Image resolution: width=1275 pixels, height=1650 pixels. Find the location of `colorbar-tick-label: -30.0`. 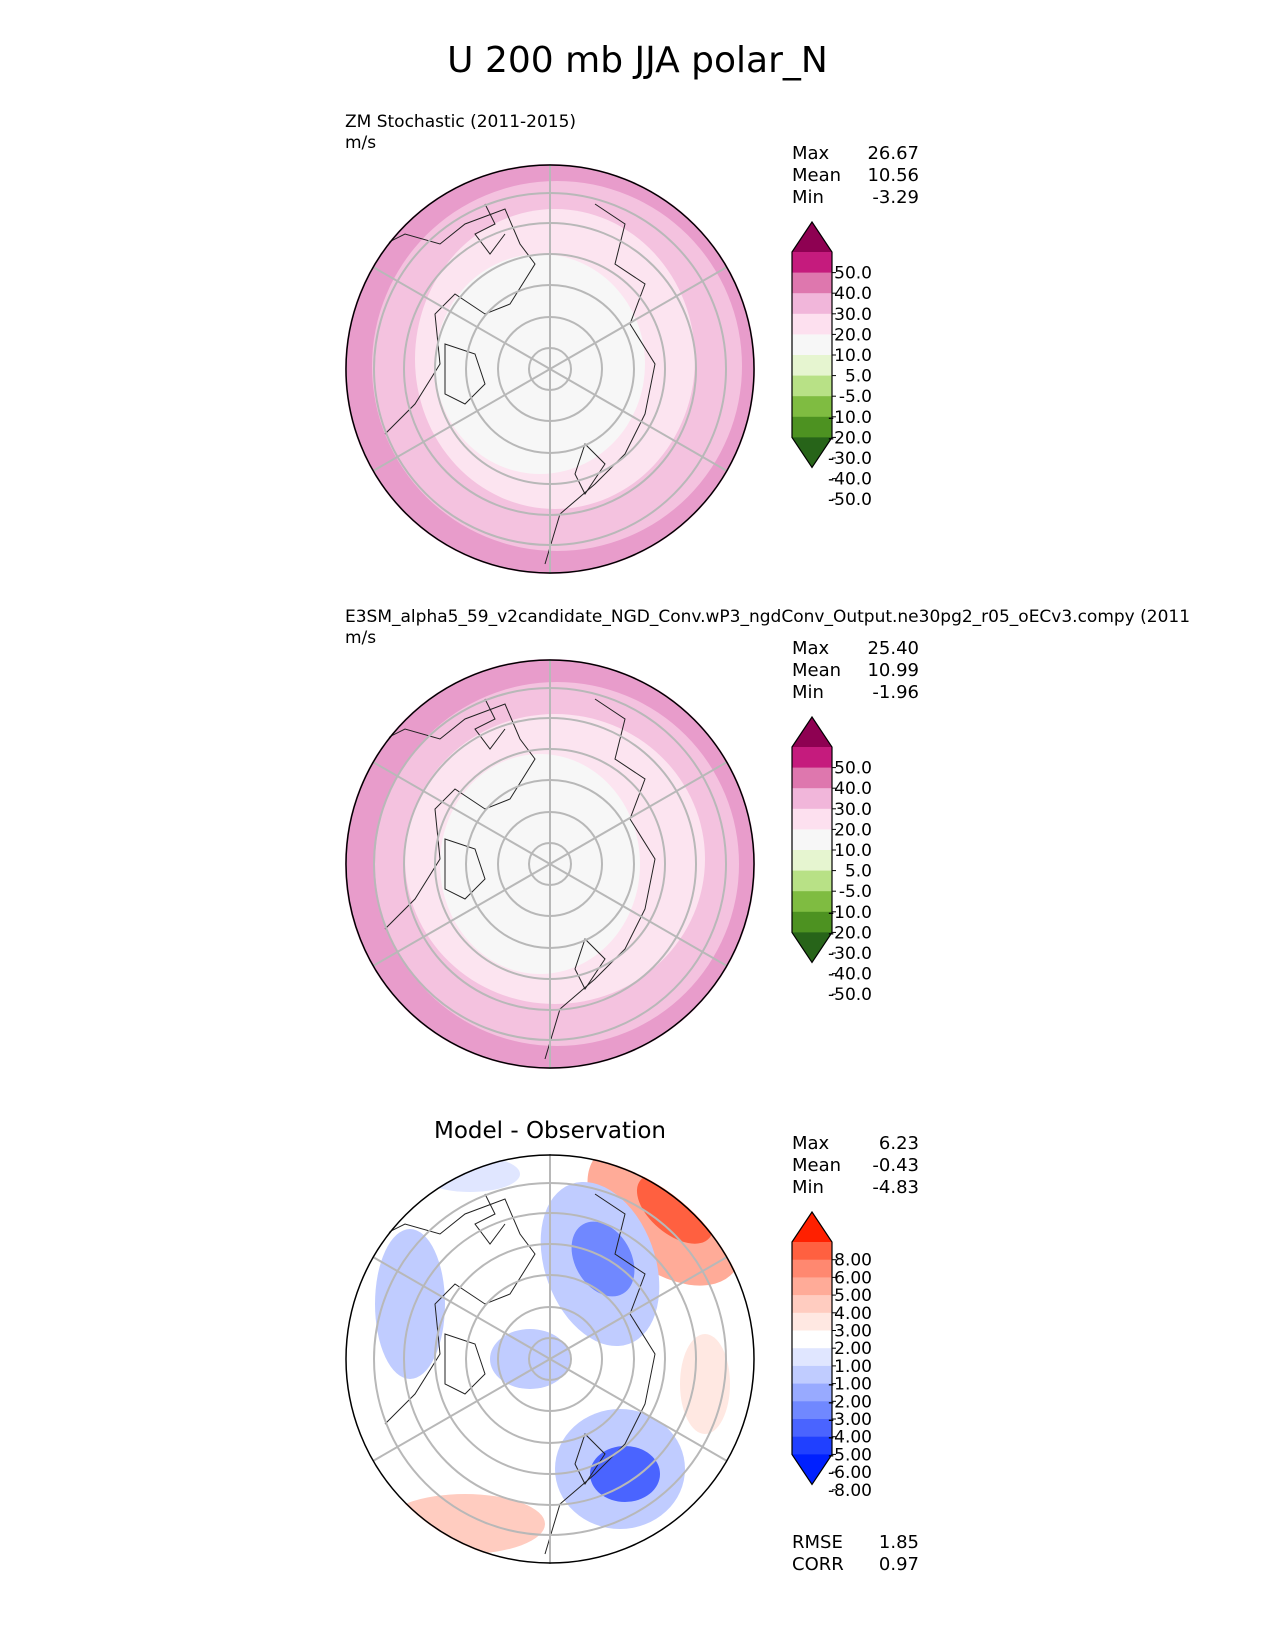

colorbar-tick-label: -30.0 is located at coordinates (850, 459).